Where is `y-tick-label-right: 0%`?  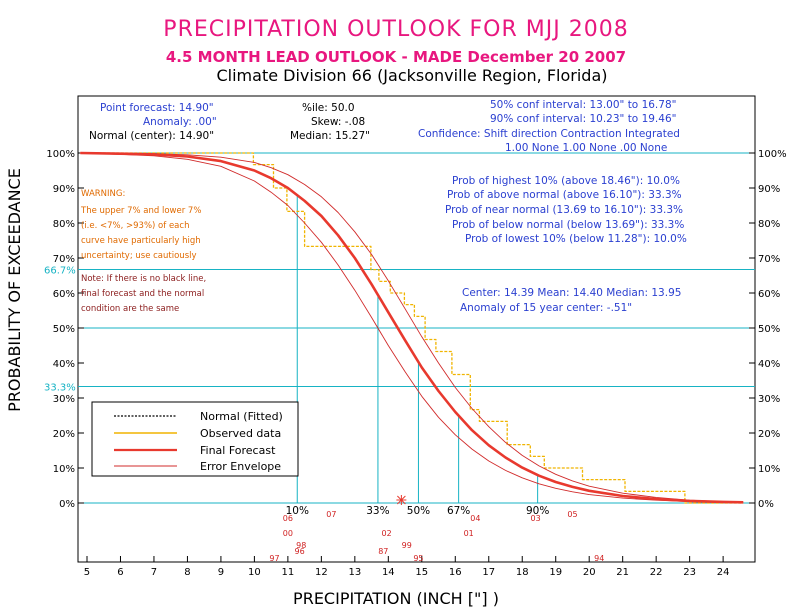
y-tick-label-right: 0% is located at coordinates (766, 504).